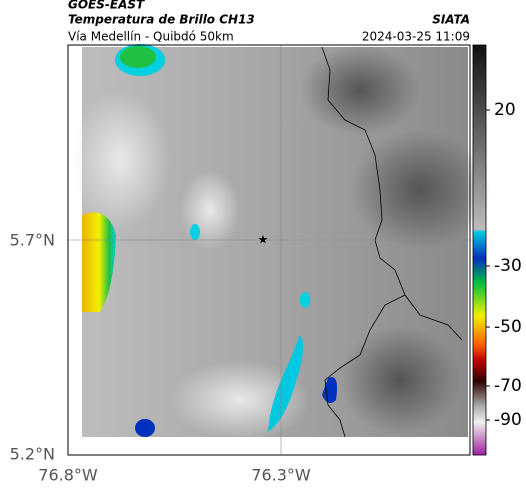 This screenshot has height=491, width=526. I want to click on lat-label: 5.7°N, so click(32, 240).